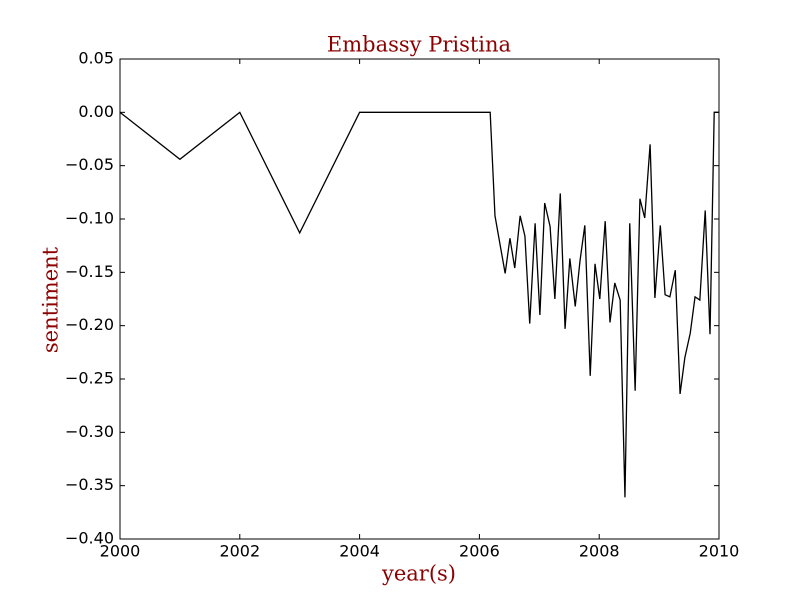 This screenshot has width=800, height=600. Describe the element at coordinates (359, 551) in the screenshot. I see `x-tick-label: 2004` at that location.